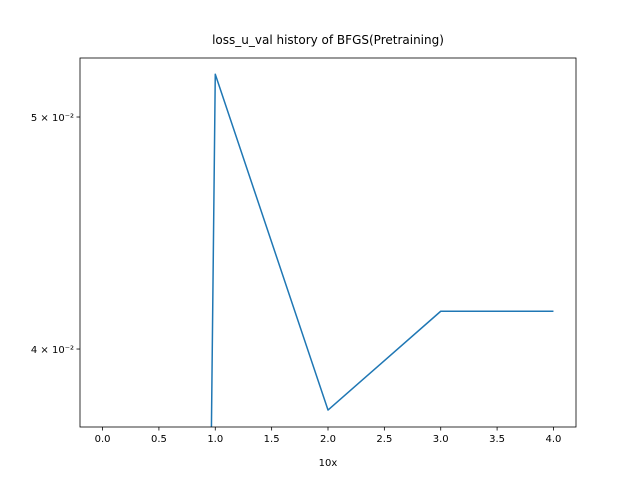 Image resolution: width=640 pixels, height=484 pixels. I want to click on x-tick-label: 1.5, so click(272, 439).